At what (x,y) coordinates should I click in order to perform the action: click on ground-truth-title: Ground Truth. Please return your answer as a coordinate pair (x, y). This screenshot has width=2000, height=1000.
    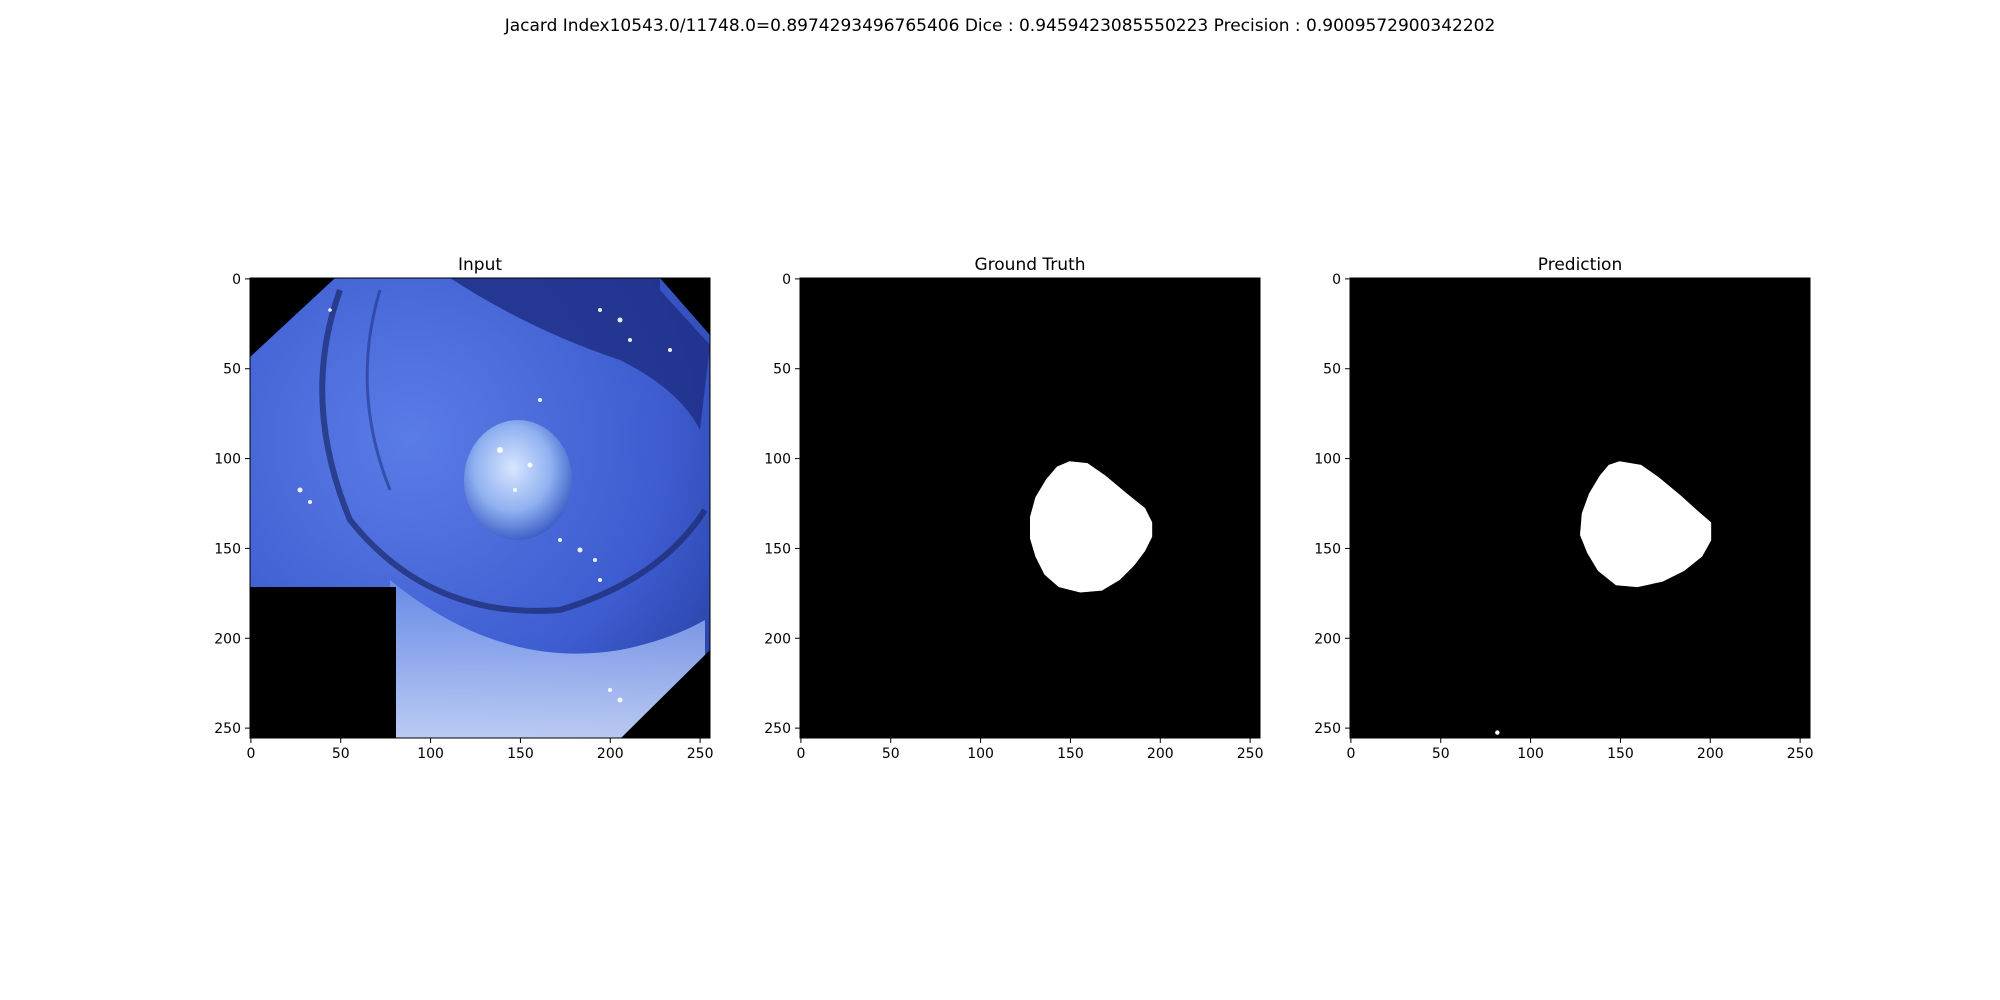
    Looking at the image, I should click on (1029, 265).